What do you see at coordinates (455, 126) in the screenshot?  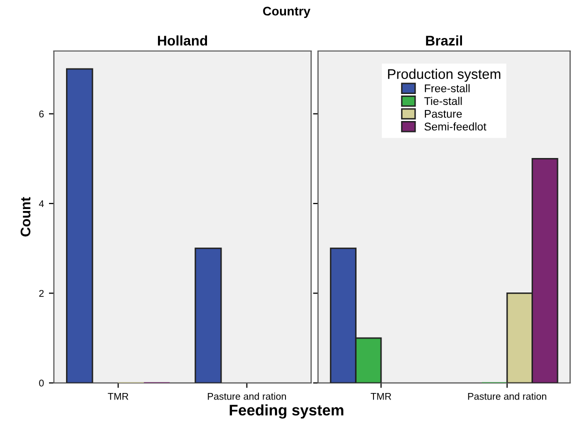 I see `legend-label: Semi-feedlot` at bounding box center [455, 126].